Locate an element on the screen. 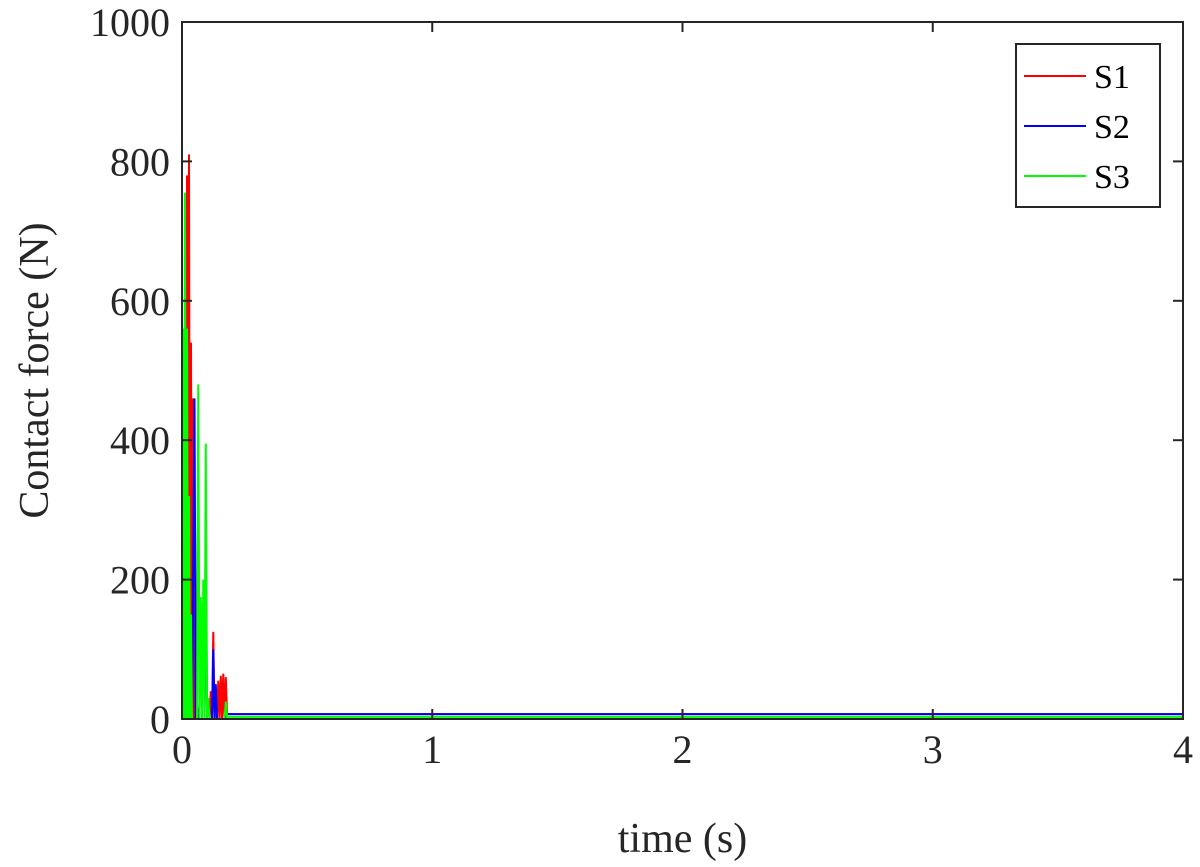  legend-label-s3: S3 is located at coordinates (1112, 177).